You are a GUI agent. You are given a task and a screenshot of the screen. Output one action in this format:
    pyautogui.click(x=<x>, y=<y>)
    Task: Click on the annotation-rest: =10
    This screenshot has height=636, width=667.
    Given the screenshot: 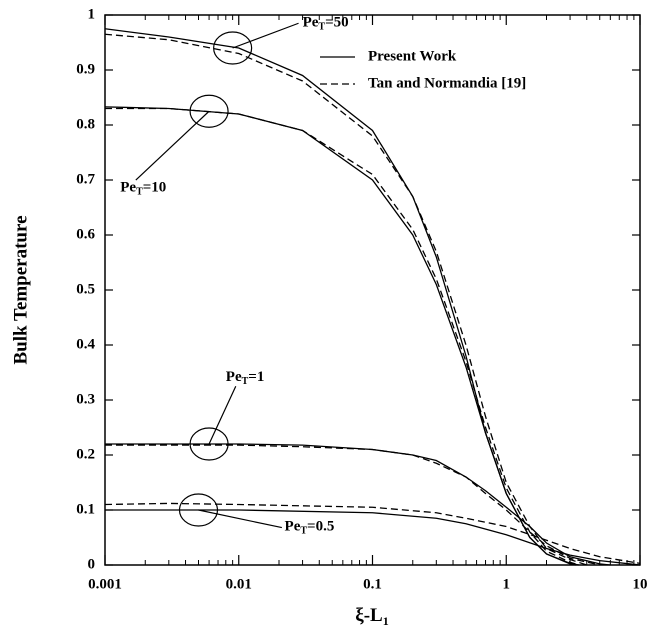 What is the action you would take?
    pyautogui.click(x=155, y=188)
    